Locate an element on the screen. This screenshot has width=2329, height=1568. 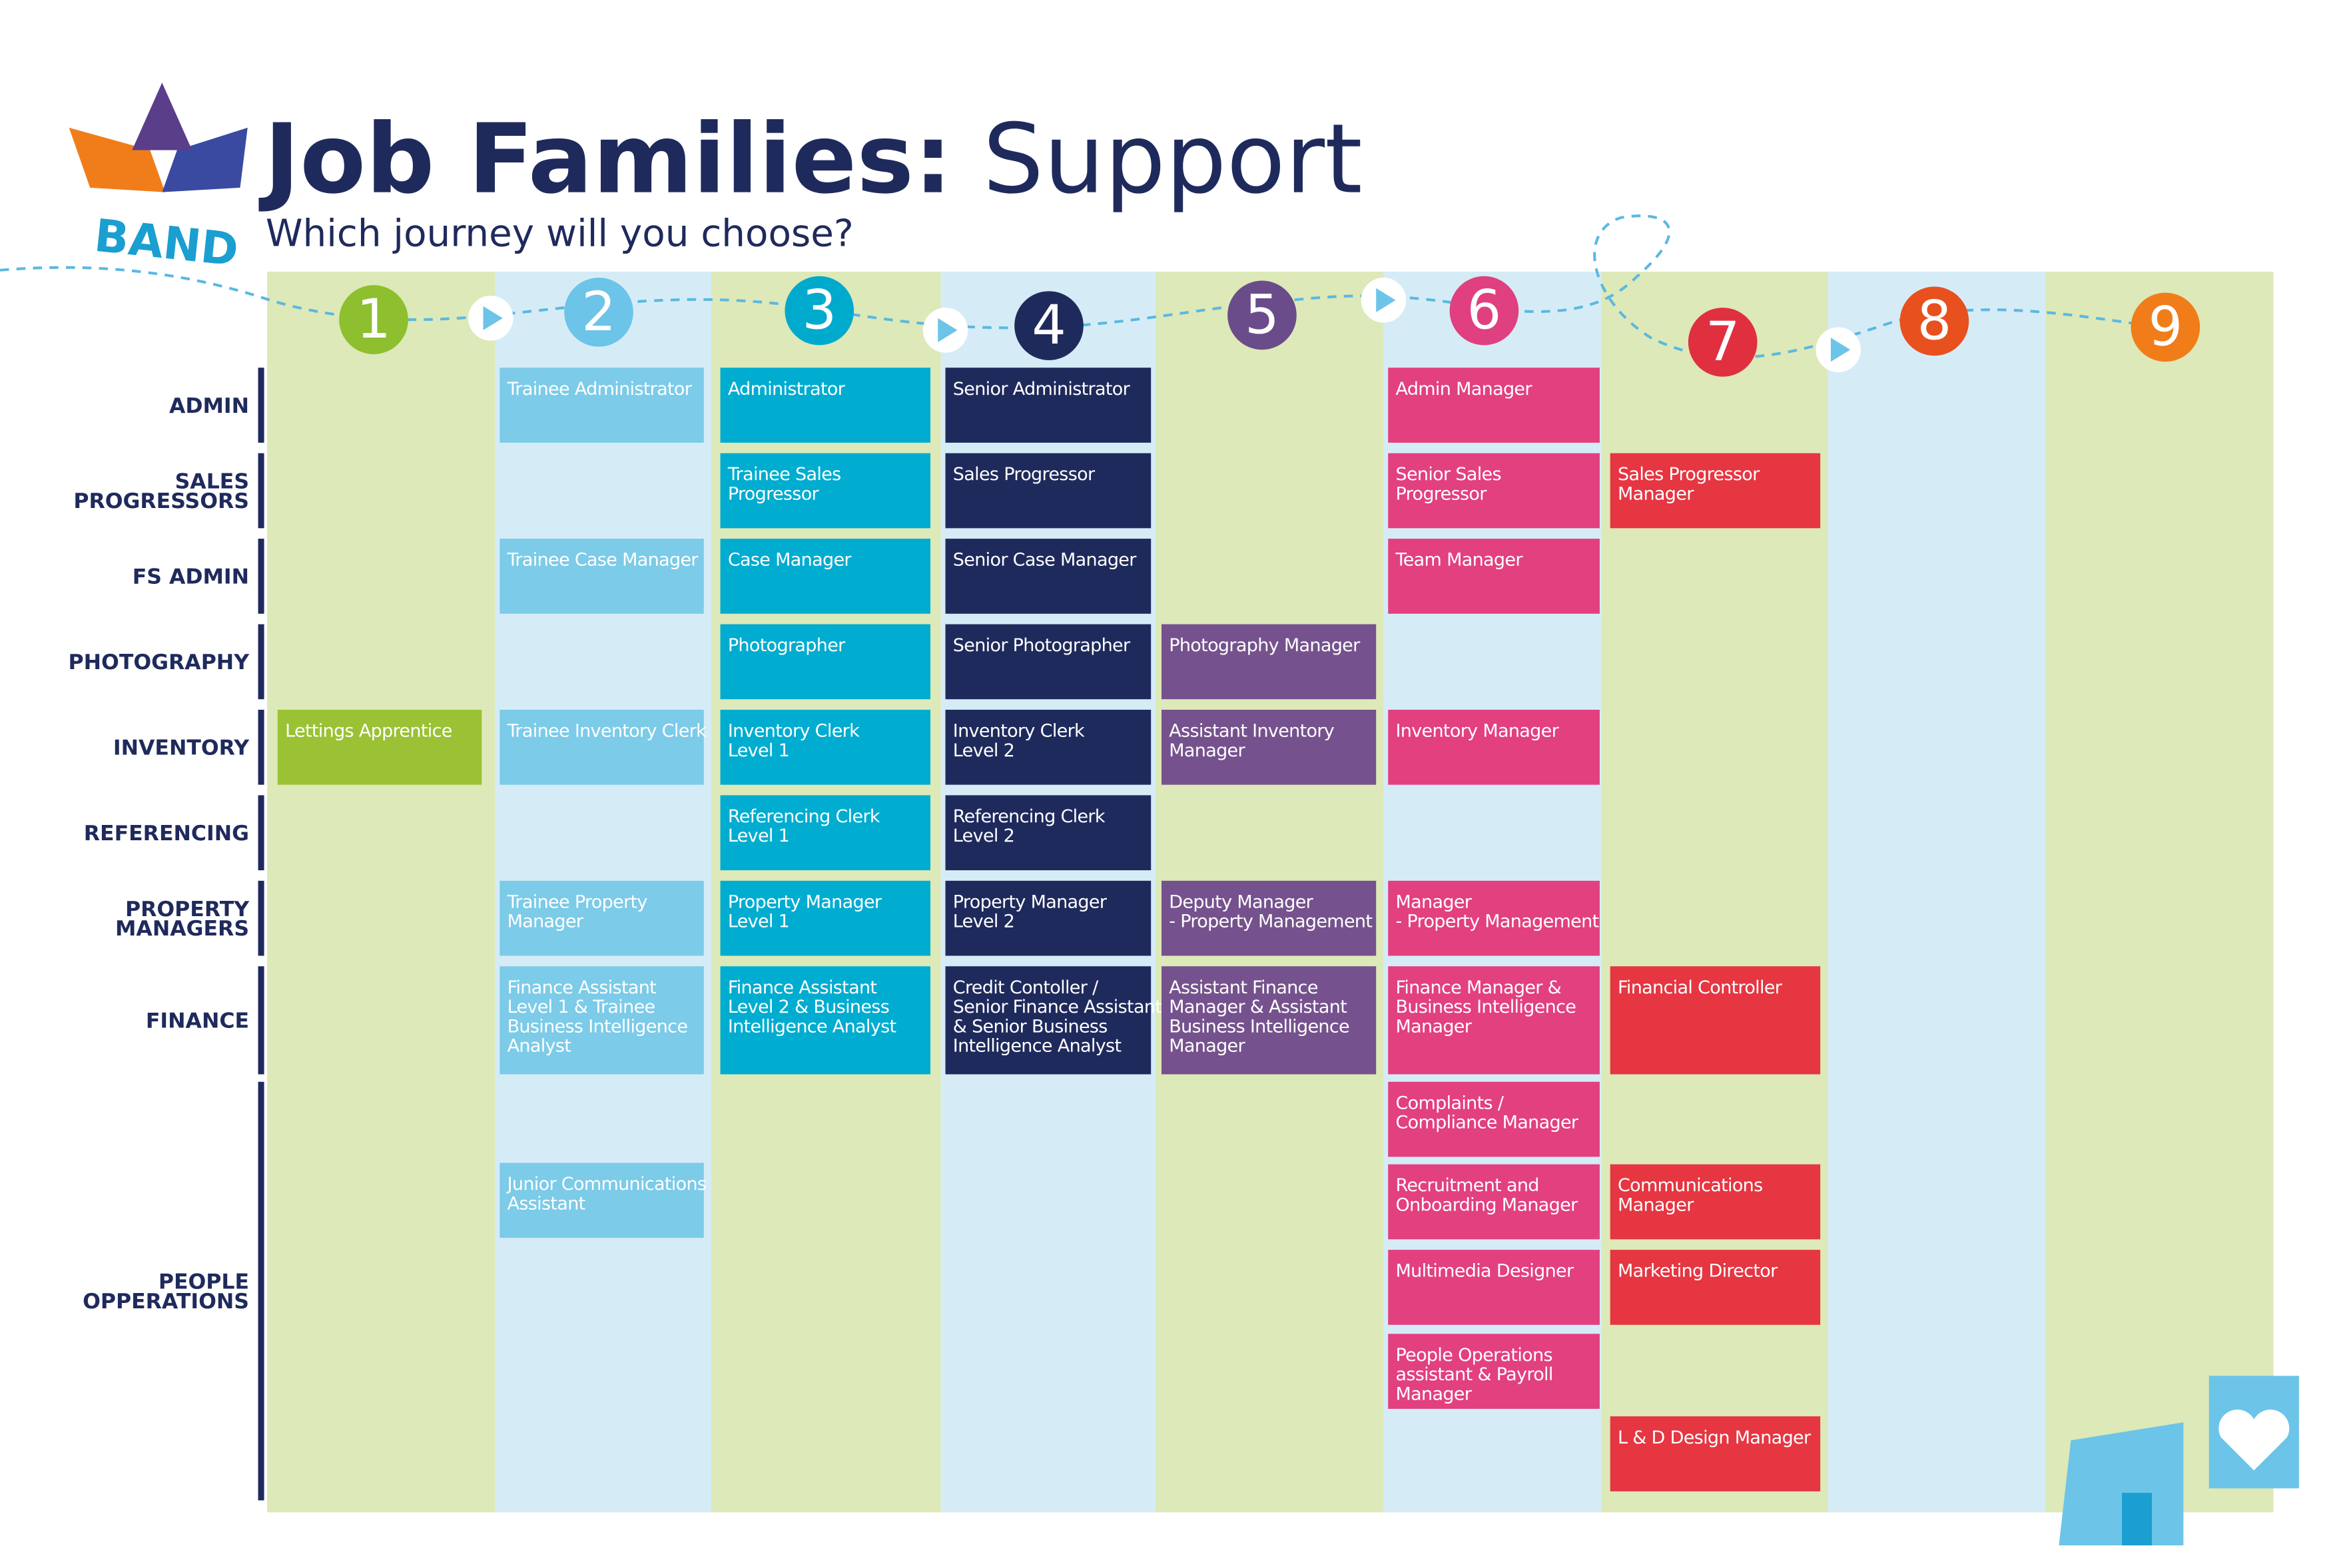
row-label: PROPERTY is located at coordinates (187, 909).